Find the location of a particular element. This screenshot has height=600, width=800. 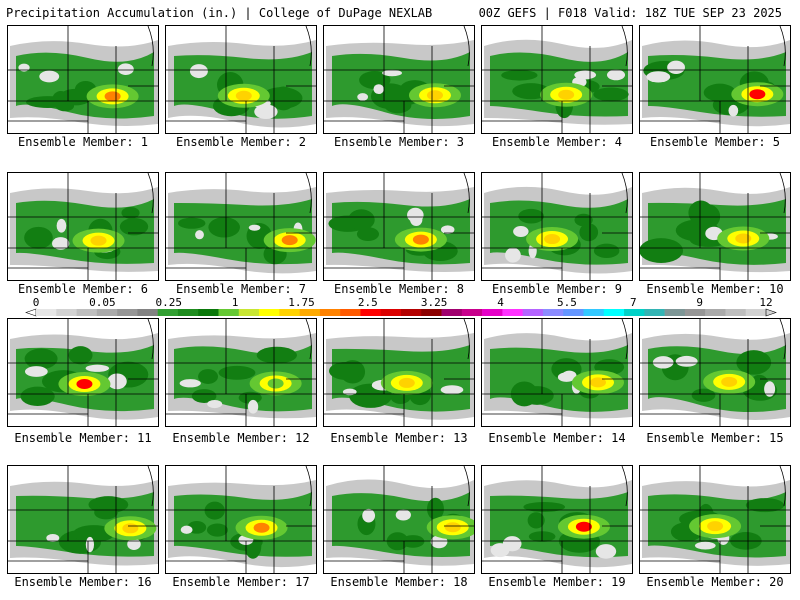

panel-label: Ensemble Member: 13 is located at coordinates (399, 438).